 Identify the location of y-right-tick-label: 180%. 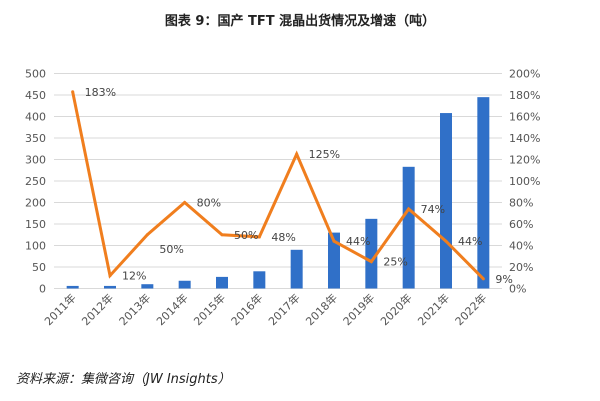
(524, 95).